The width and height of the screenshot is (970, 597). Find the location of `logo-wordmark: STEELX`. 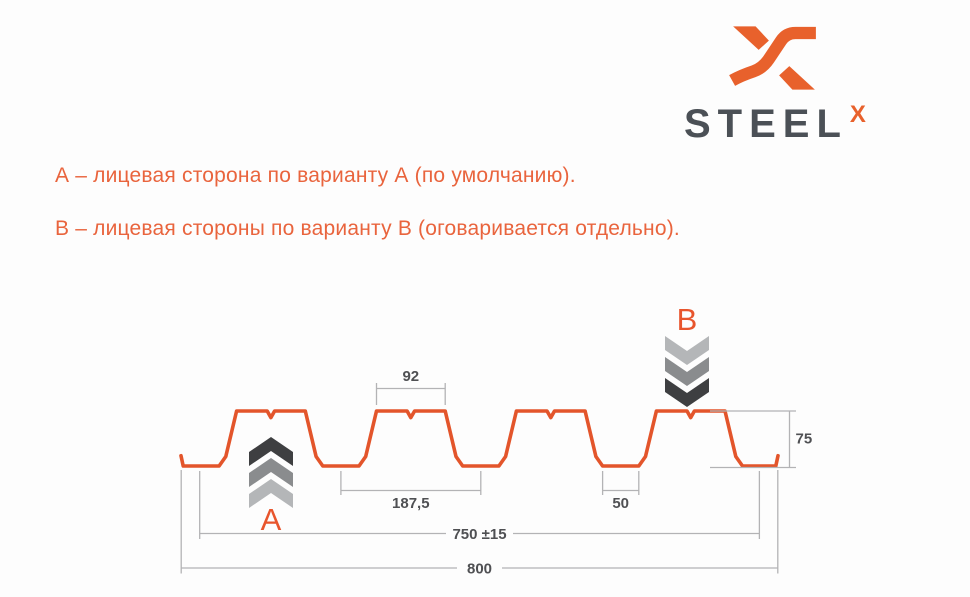

logo-wordmark: STEELX is located at coordinates (799, 124).